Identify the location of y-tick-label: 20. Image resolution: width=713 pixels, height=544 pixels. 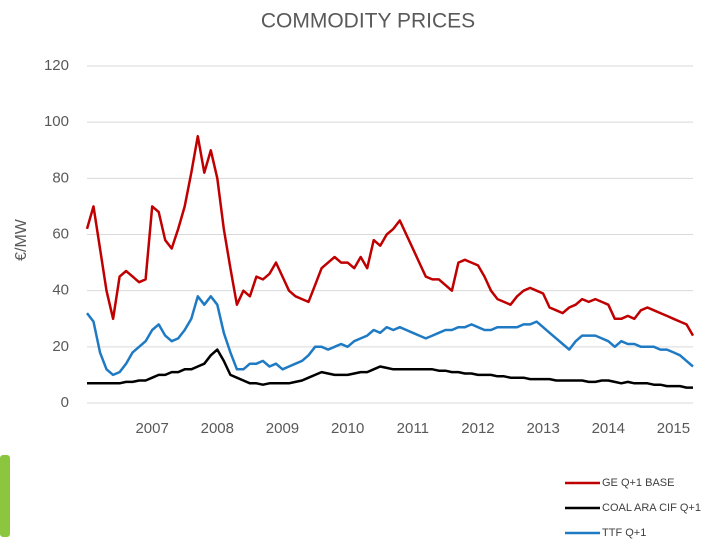
(60, 346).